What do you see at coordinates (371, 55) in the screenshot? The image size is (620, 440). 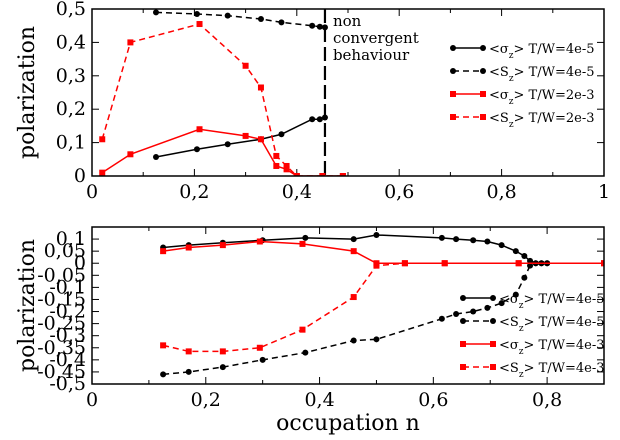 I see `annotation-text: behaviour` at bounding box center [371, 55].